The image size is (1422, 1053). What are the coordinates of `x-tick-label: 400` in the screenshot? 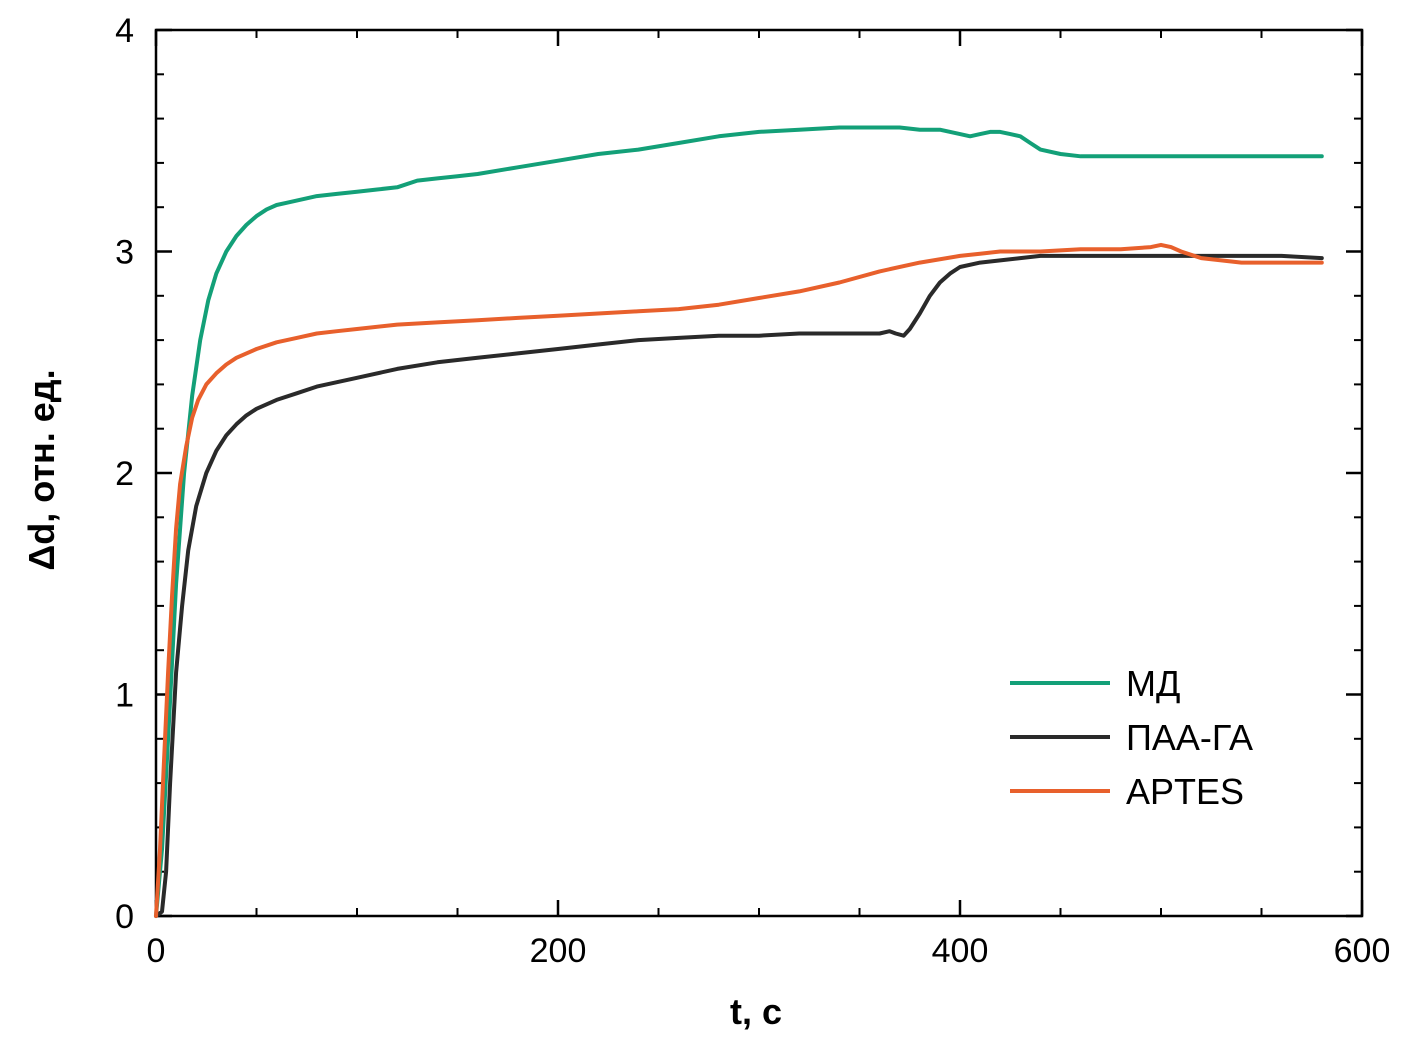 It's located at (960, 951).